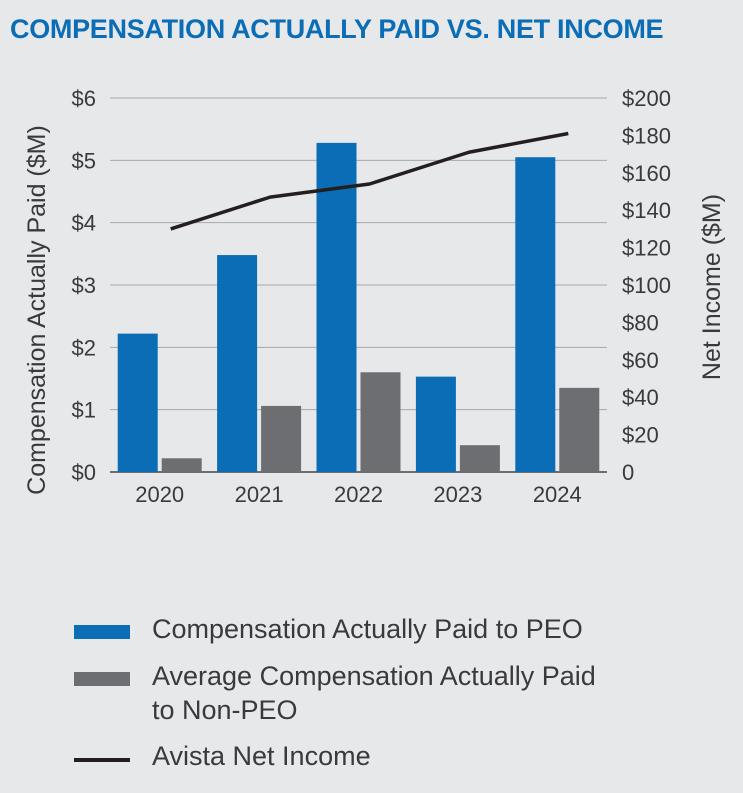 This screenshot has width=743, height=793. I want to click on x-tick-label: 2024, so click(557, 494).